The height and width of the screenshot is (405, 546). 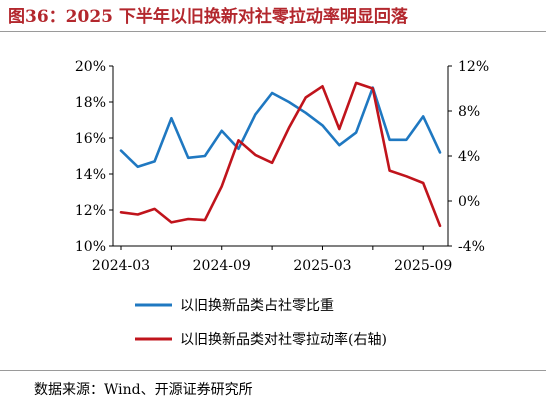 I want to click on x-tick-label: 2024-03, so click(x=121, y=266).